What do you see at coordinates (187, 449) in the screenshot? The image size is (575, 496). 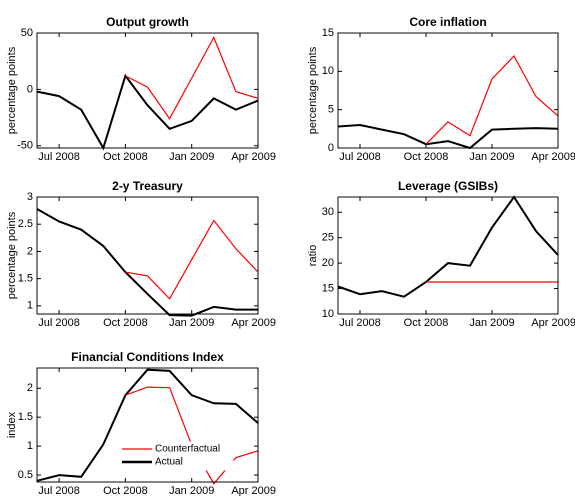 I see `legend-label: Counterfactual` at bounding box center [187, 449].